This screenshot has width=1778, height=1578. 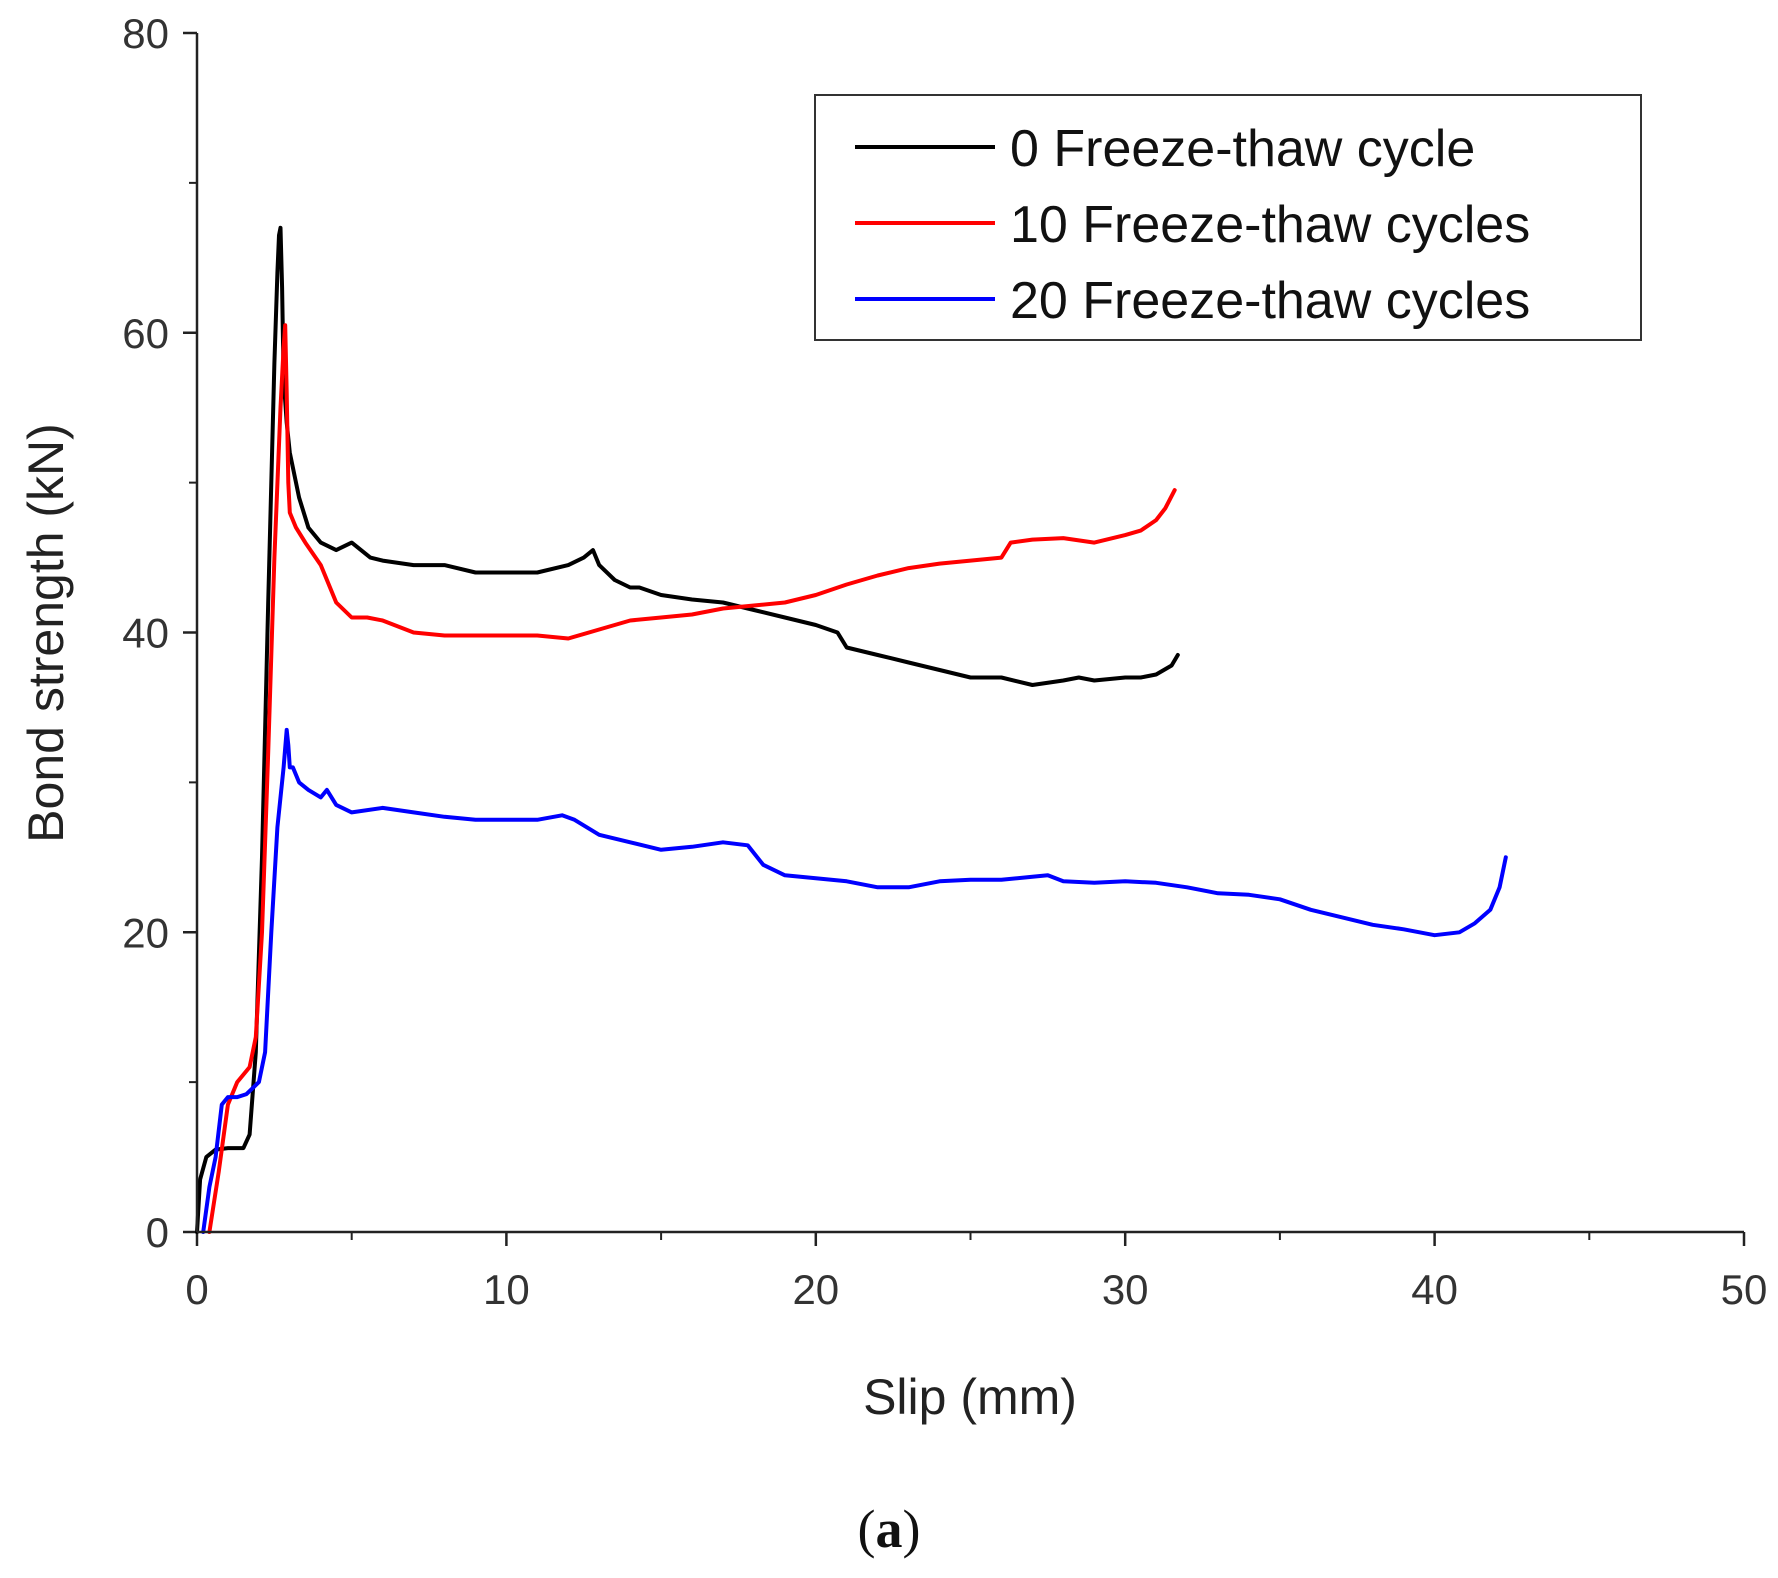 What do you see at coordinates (145, 633) in the screenshot?
I see `y-tick-label: 40` at bounding box center [145, 633].